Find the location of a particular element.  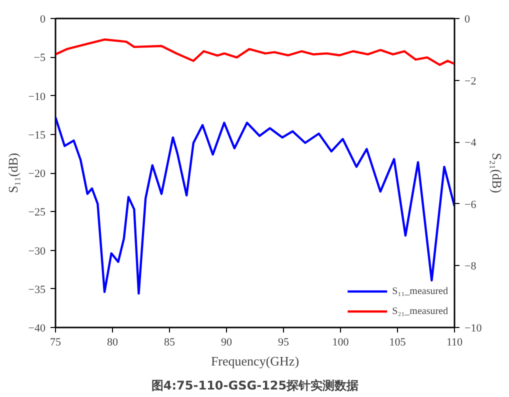

y2-tick-label: −4 is located at coordinates (470, 143).